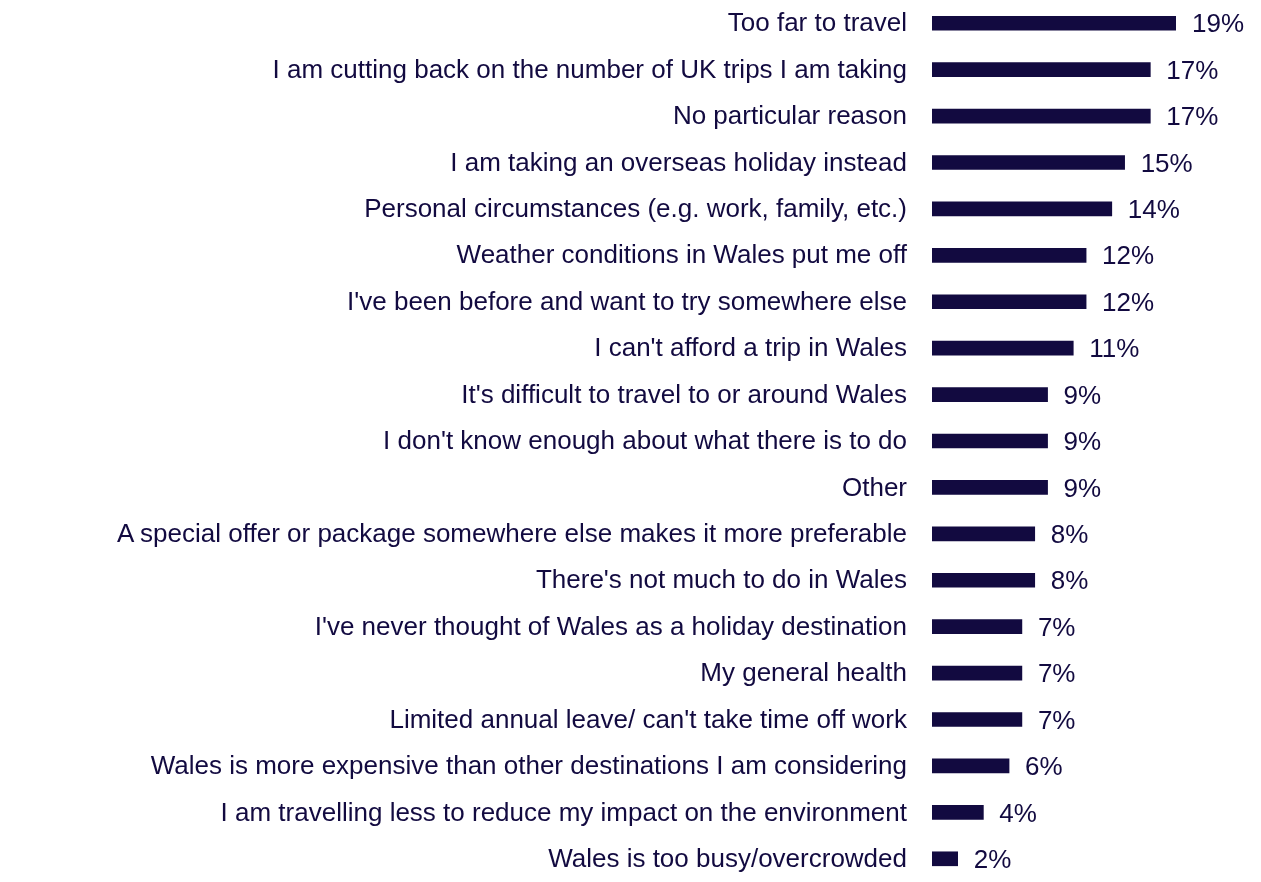 The image size is (1261, 882). I want to click on data-label: 11%, so click(1114, 348).